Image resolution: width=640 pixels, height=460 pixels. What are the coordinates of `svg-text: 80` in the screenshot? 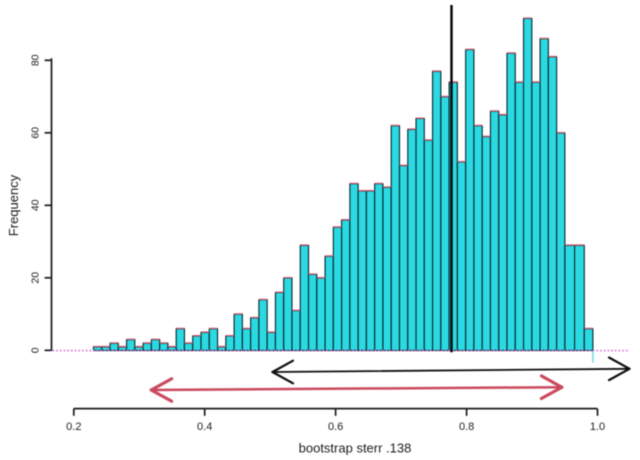 It's located at (36, 60).